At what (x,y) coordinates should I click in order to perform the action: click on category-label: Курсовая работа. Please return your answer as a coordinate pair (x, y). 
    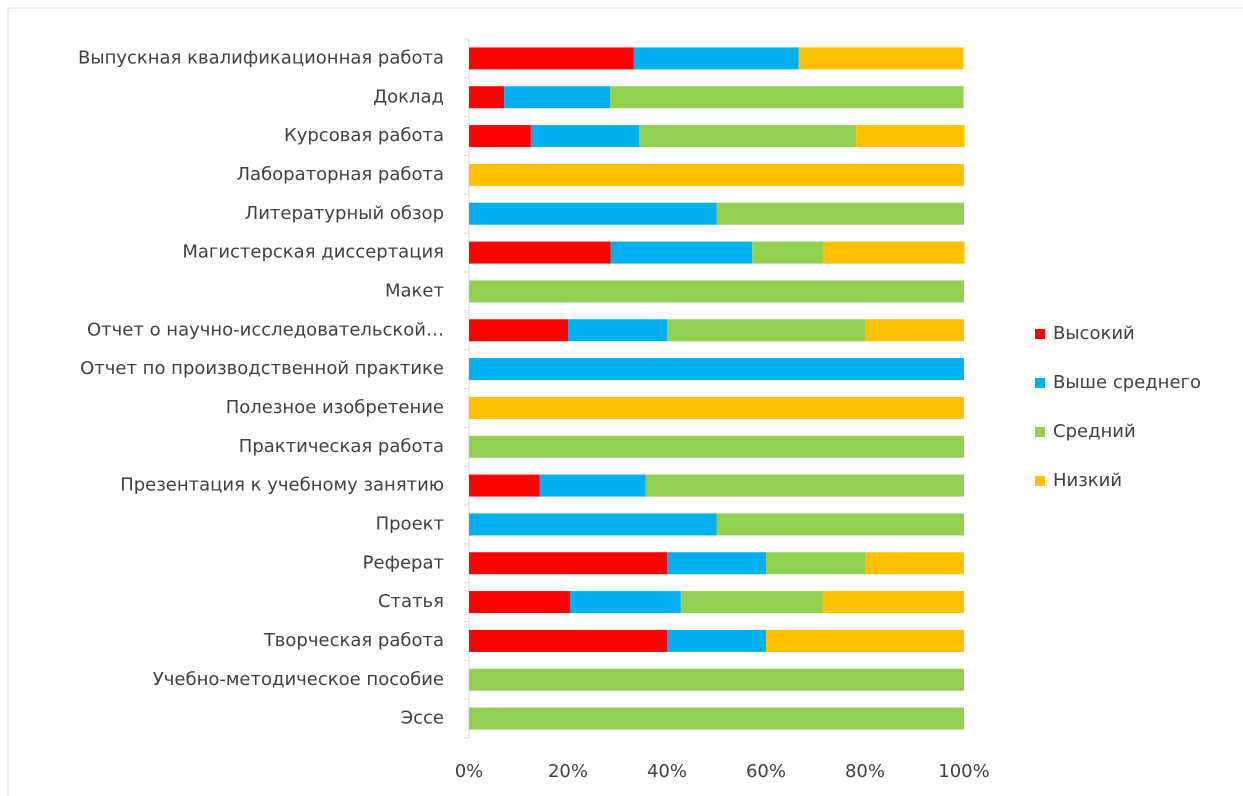
    Looking at the image, I should click on (364, 135).